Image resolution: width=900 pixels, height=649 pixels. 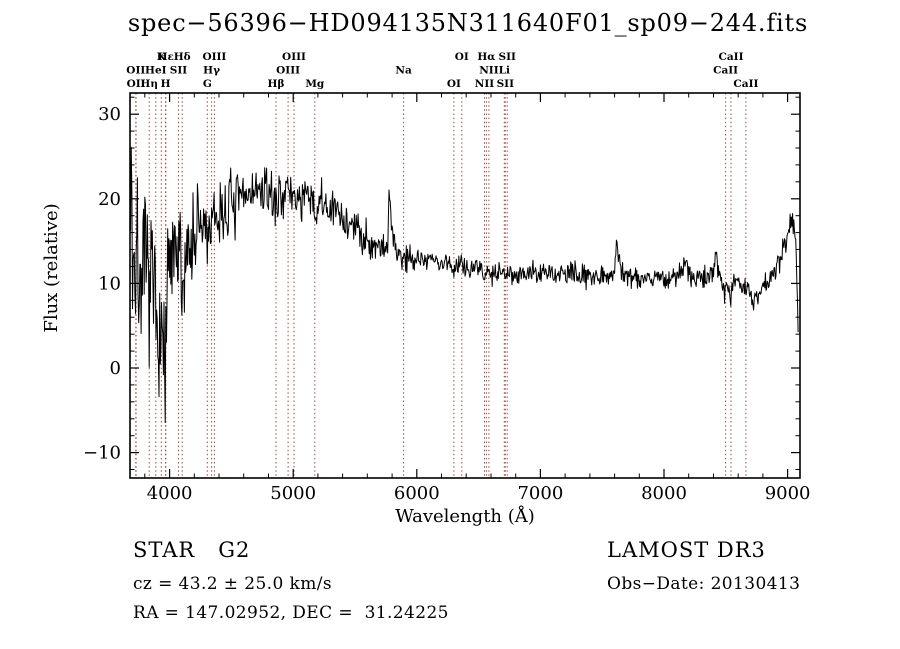 I want to click on spectral-line-label: Hγ, so click(x=211, y=71).